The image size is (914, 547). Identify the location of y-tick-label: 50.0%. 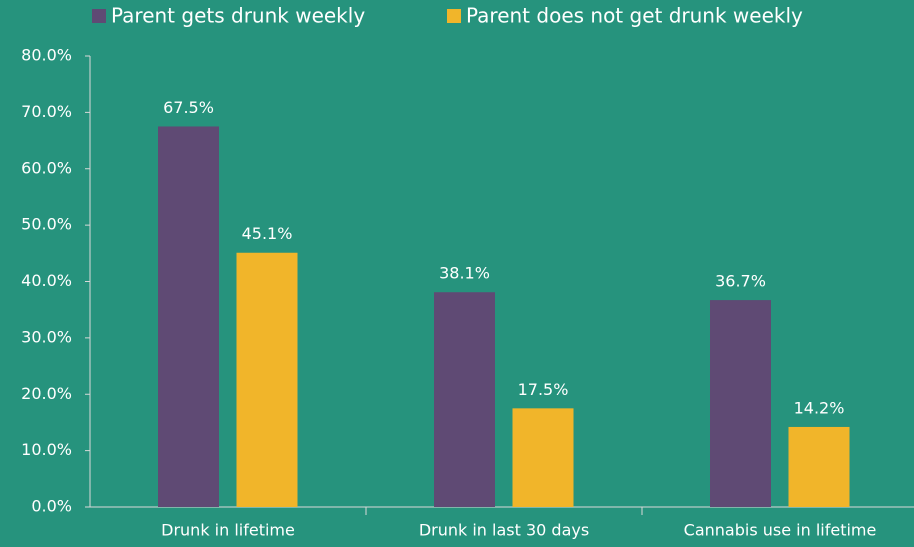
(46, 224).